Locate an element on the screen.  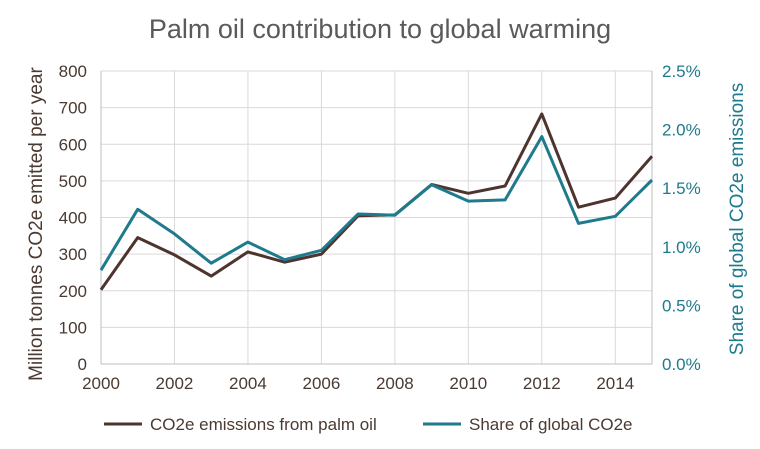
y-right-tick-label-3: 1.5% is located at coordinates (681, 188).